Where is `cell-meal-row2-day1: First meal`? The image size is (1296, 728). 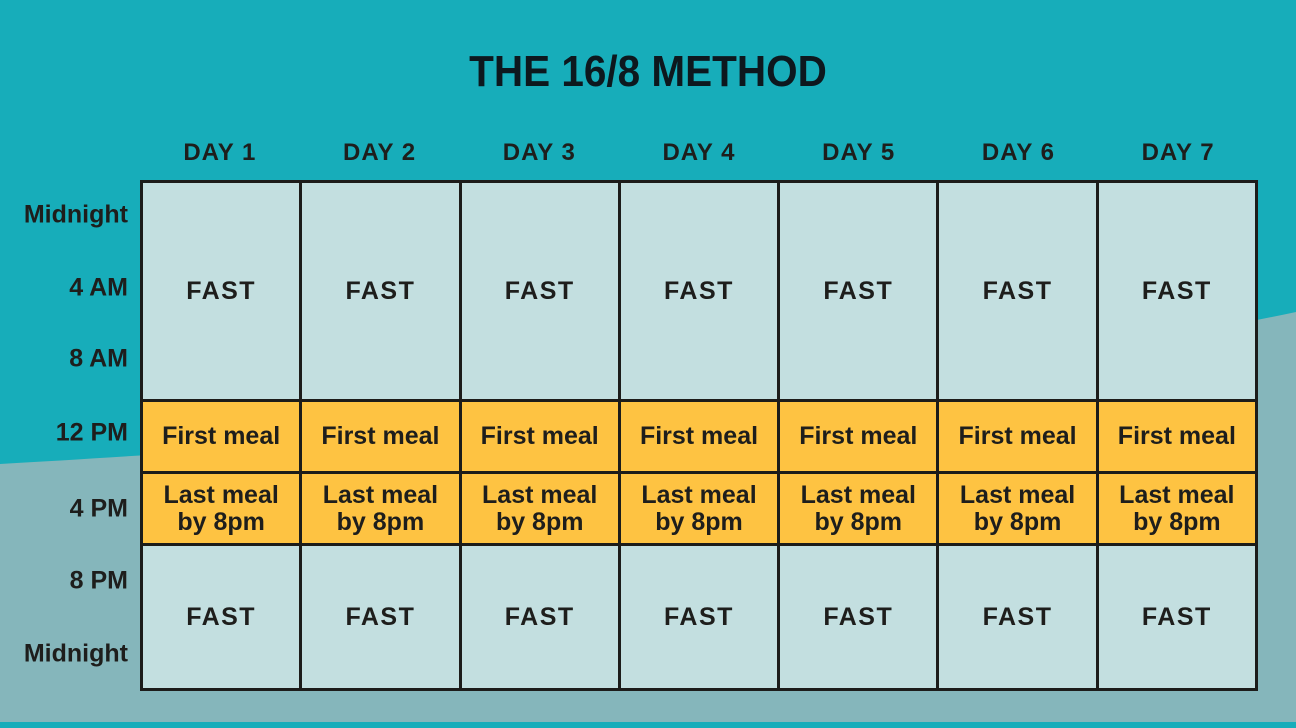
cell-meal-row2-day1: First meal is located at coordinates (221, 436).